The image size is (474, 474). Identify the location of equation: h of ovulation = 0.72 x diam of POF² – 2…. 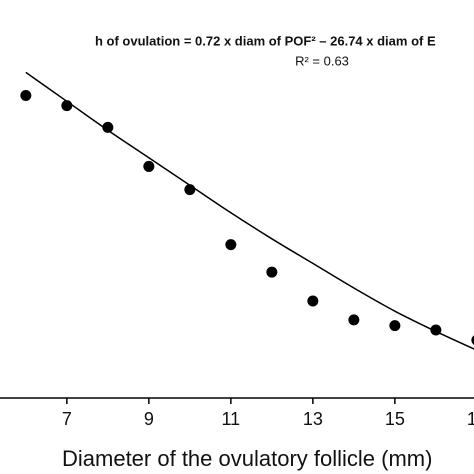
(265, 40).